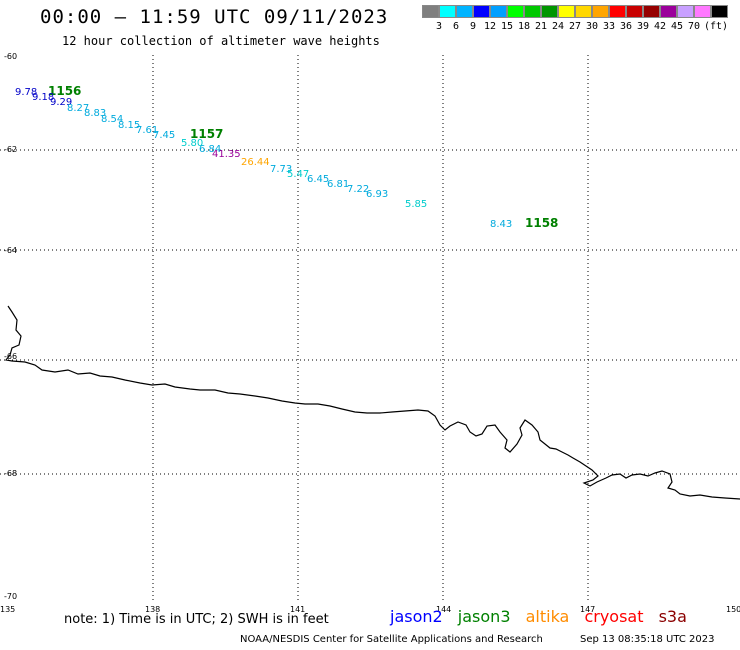 This screenshot has height=650, width=740. I want to click on map-title: 00:00 – 11:59 UTC 09/11/2023, so click(214, 17).